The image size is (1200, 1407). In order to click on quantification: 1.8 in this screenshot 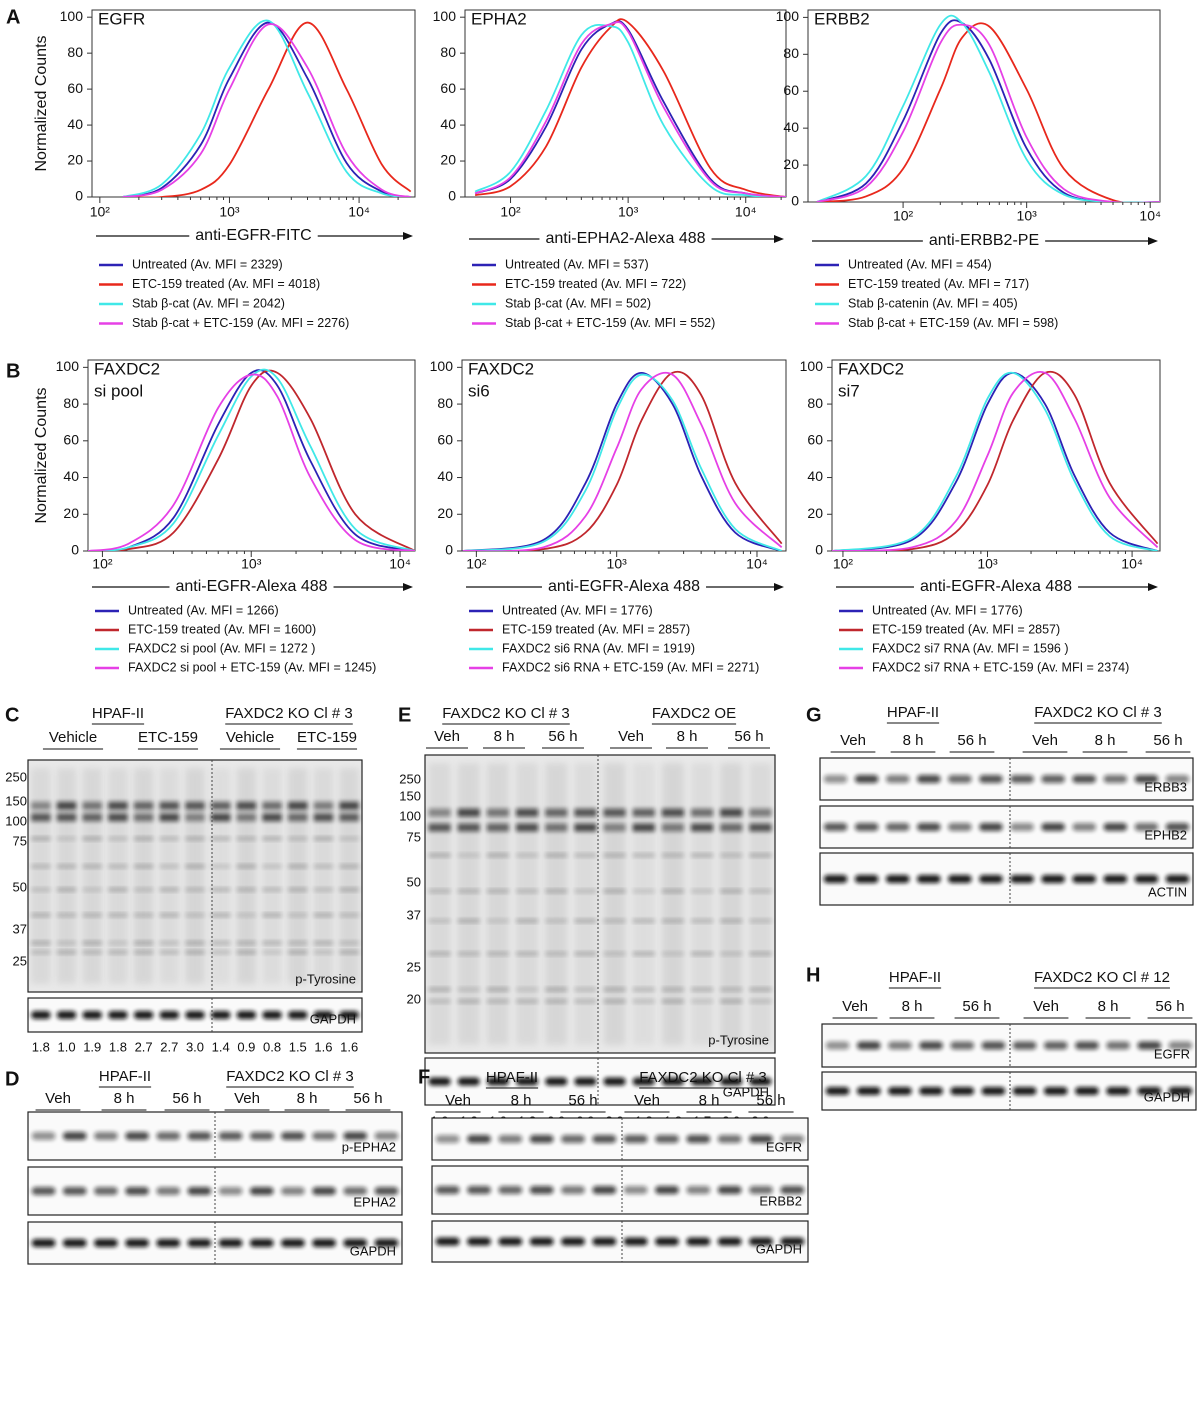, I will do `click(41, 1046)`.